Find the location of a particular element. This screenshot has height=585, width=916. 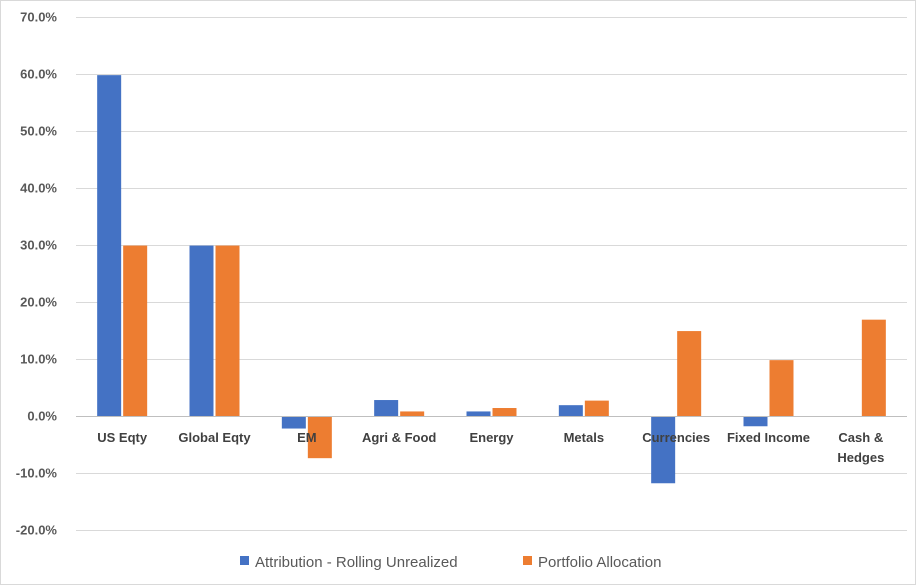

x-category-label: Energy is located at coordinates (491, 437).